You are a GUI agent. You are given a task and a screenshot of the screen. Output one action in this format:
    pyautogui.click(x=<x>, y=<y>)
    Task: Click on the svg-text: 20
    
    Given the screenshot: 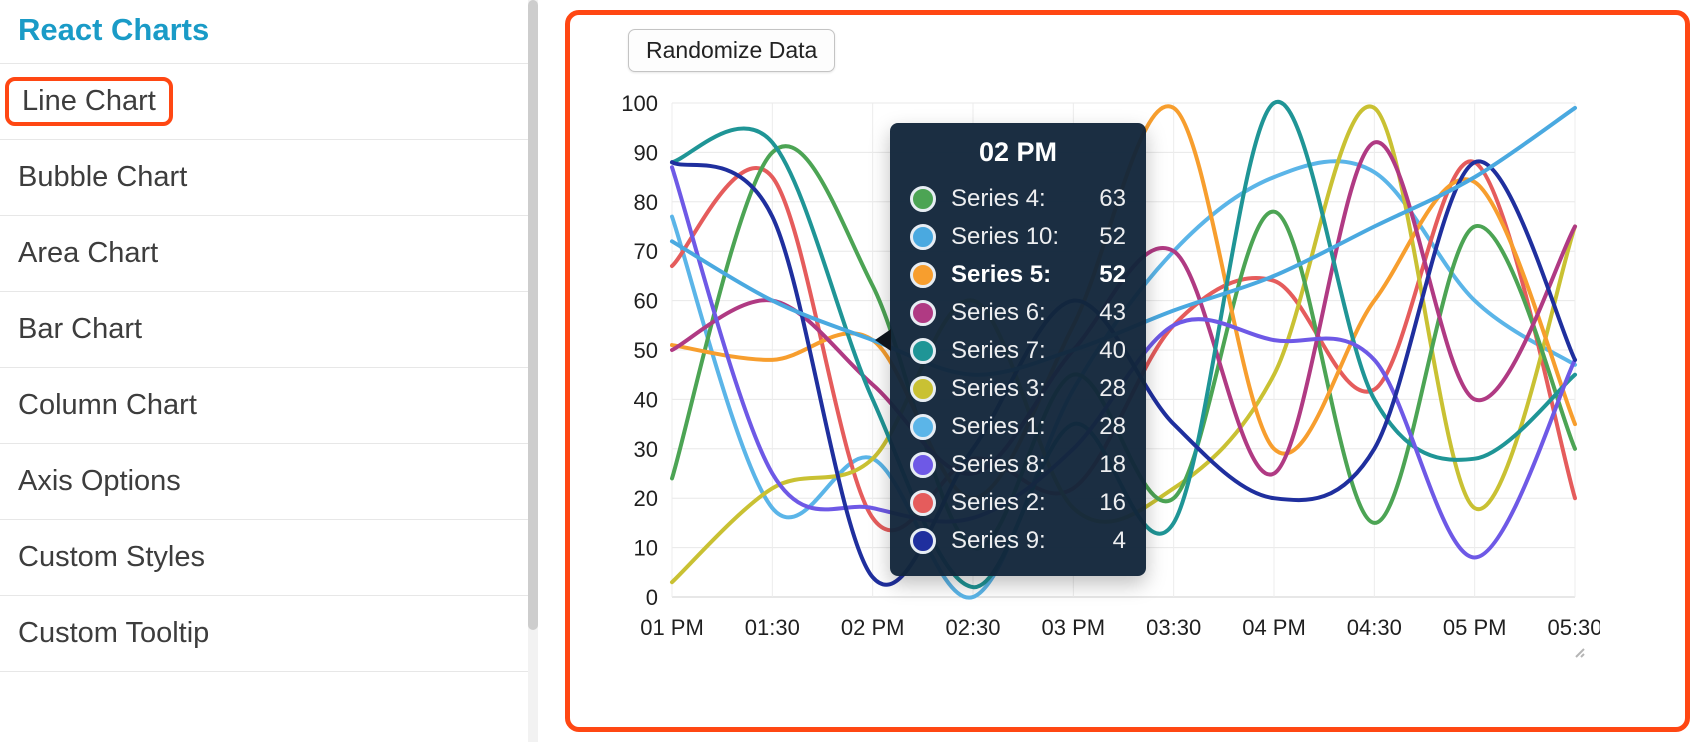 What is the action you would take?
    pyautogui.click(x=646, y=498)
    